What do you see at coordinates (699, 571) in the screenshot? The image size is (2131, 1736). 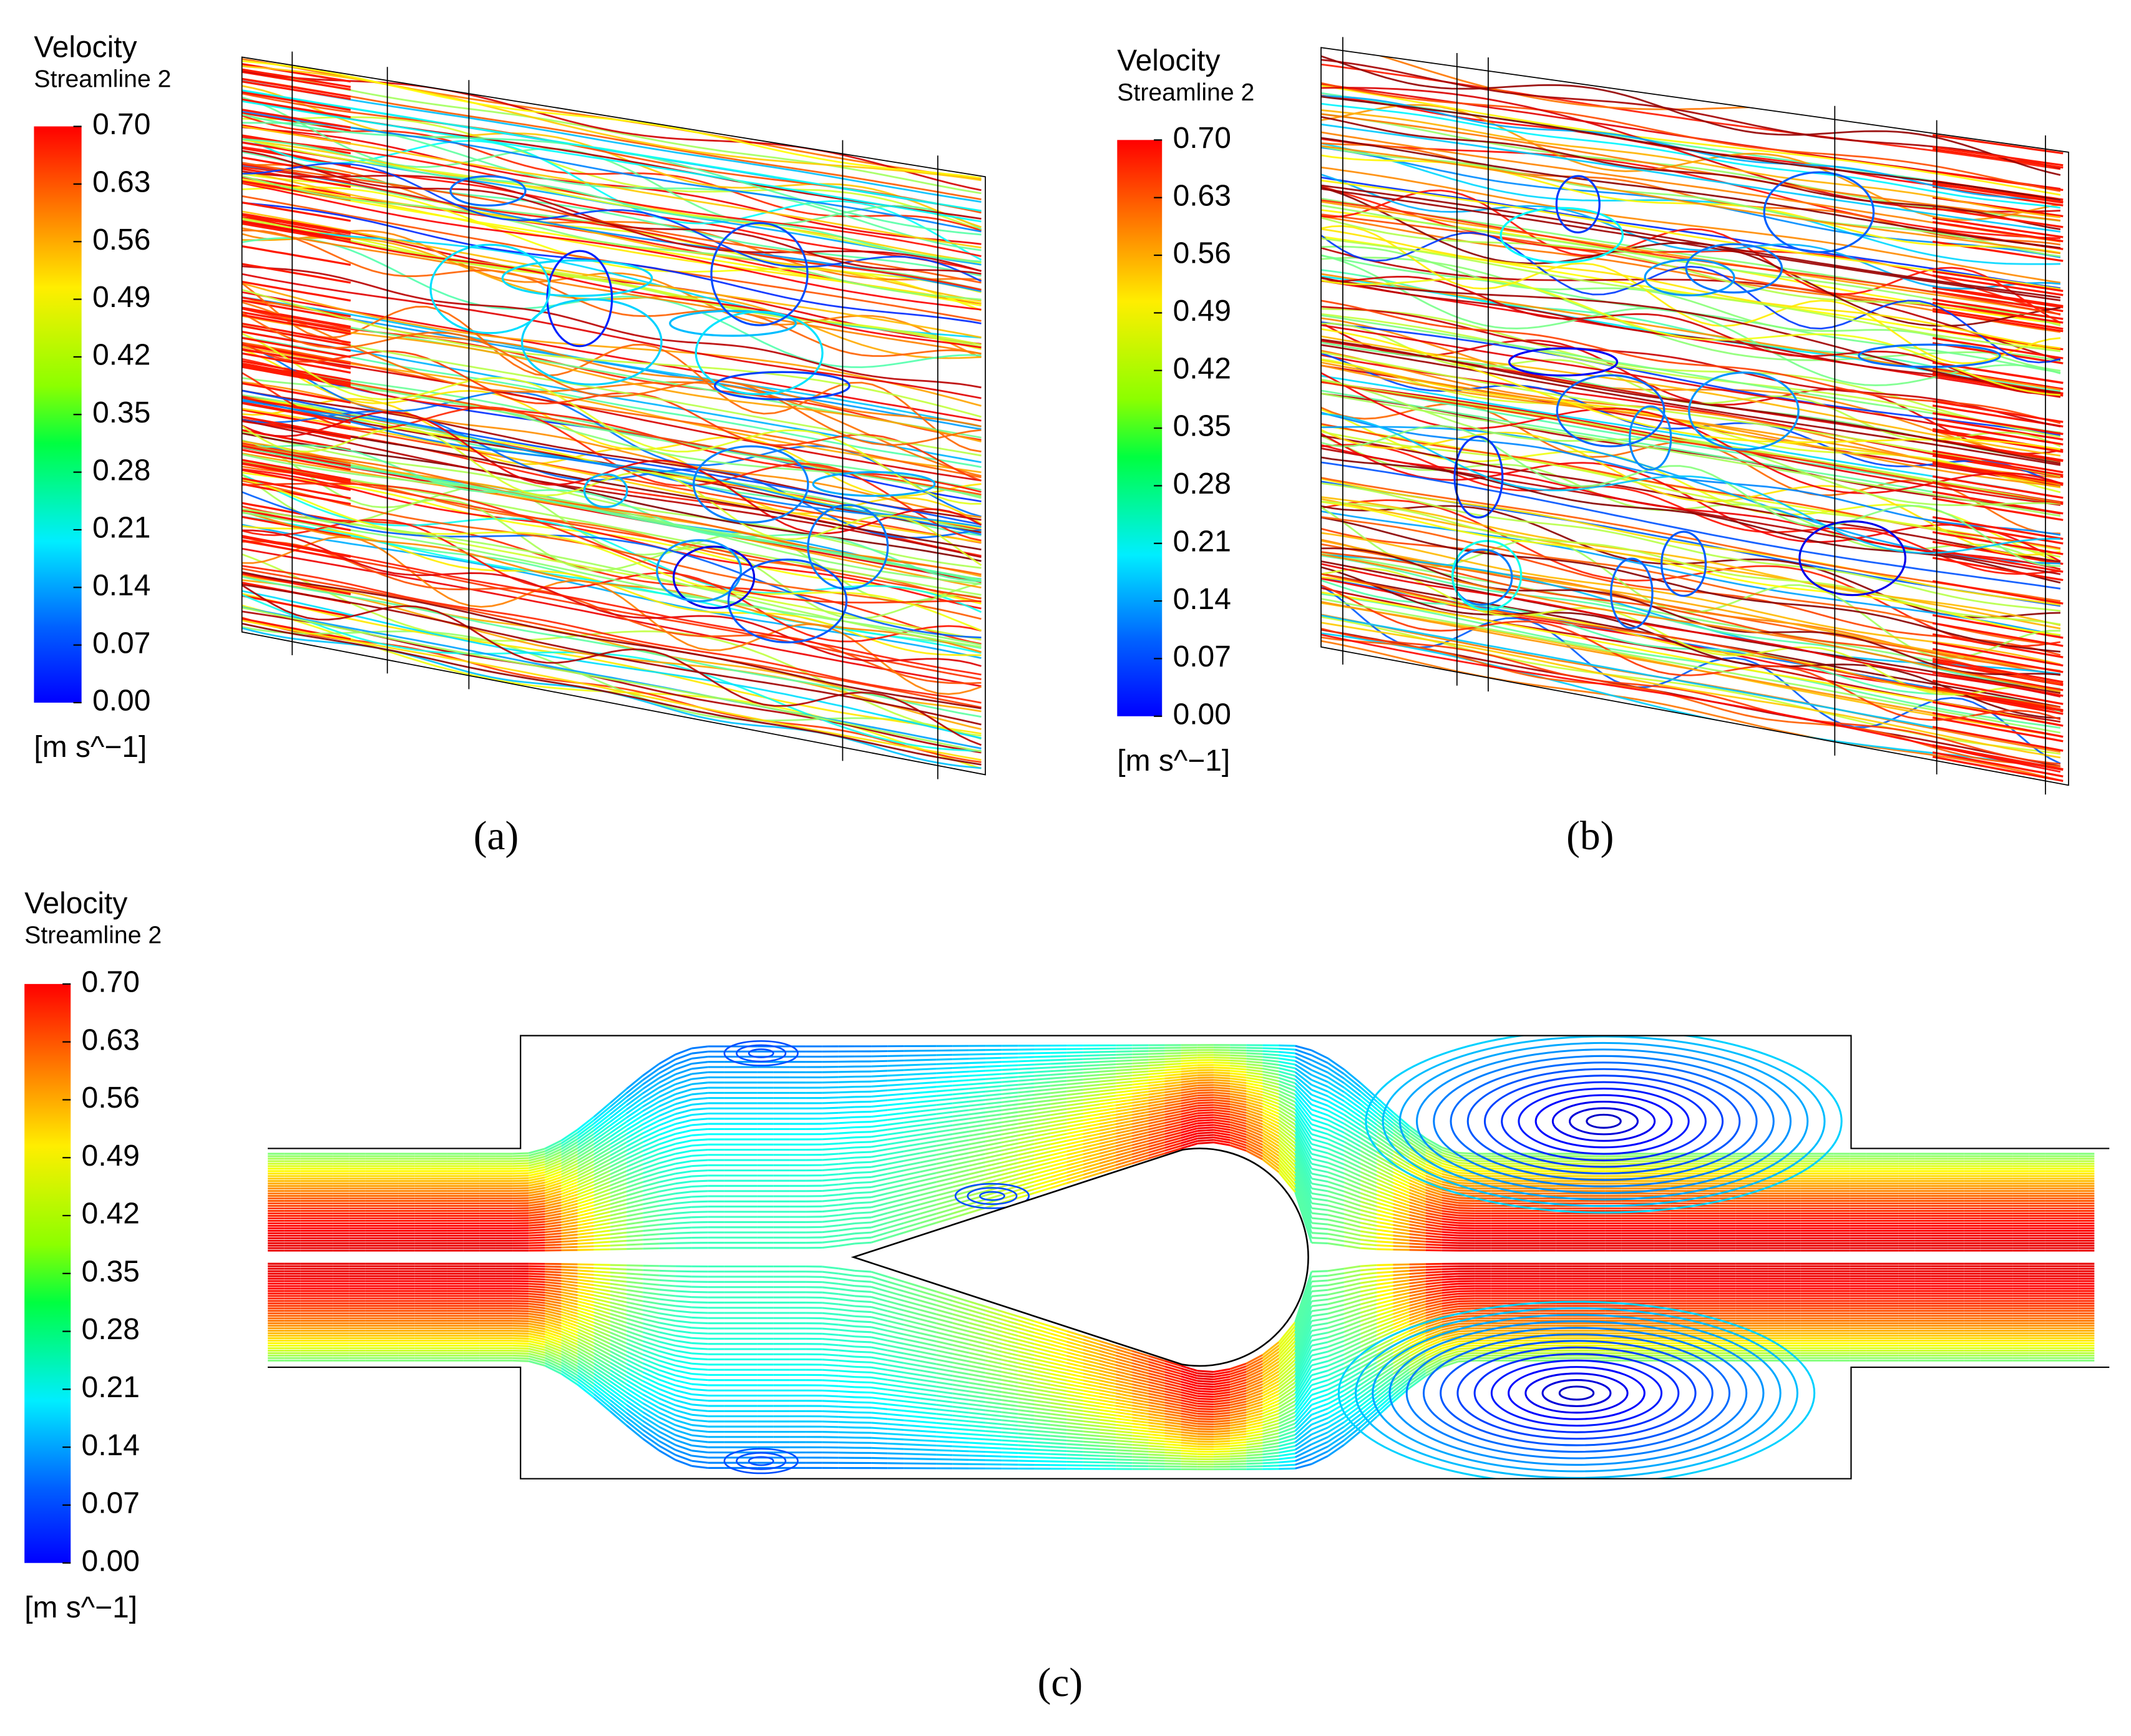 I see `vortex` at bounding box center [699, 571].